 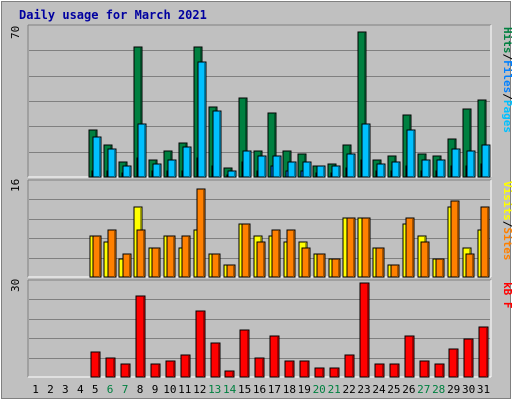 I want to click on x-tick-label-13: 13, so click(x=214, y=389).